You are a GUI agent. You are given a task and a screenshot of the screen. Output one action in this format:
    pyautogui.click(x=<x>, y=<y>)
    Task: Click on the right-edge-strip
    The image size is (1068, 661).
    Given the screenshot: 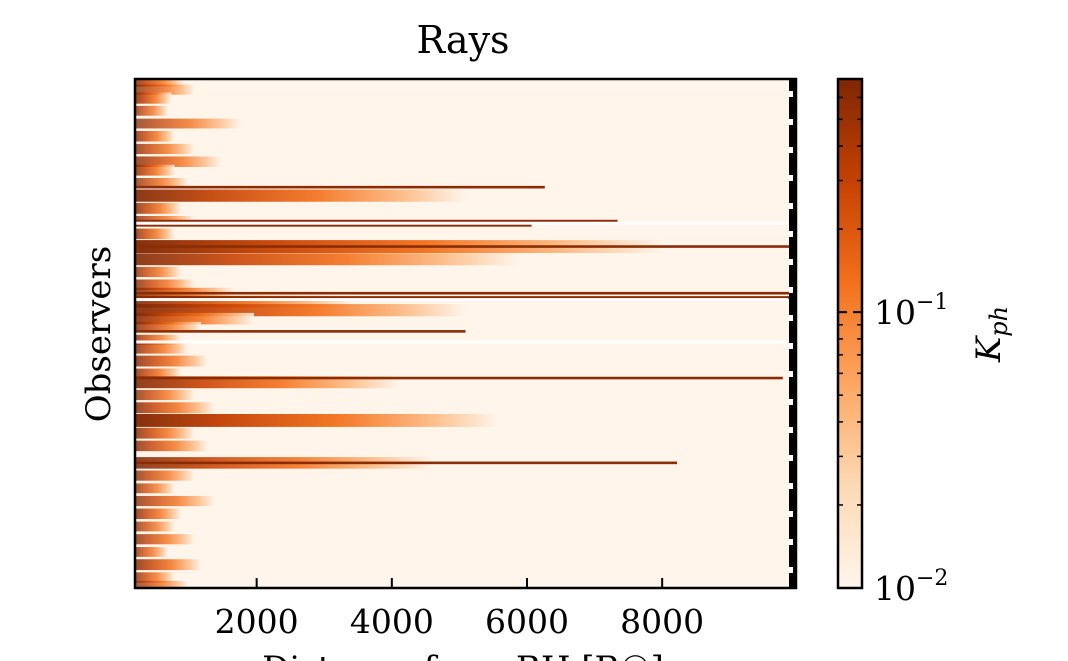 What is the action you would take?
    pyautogui.click(x=792, y=333)
    